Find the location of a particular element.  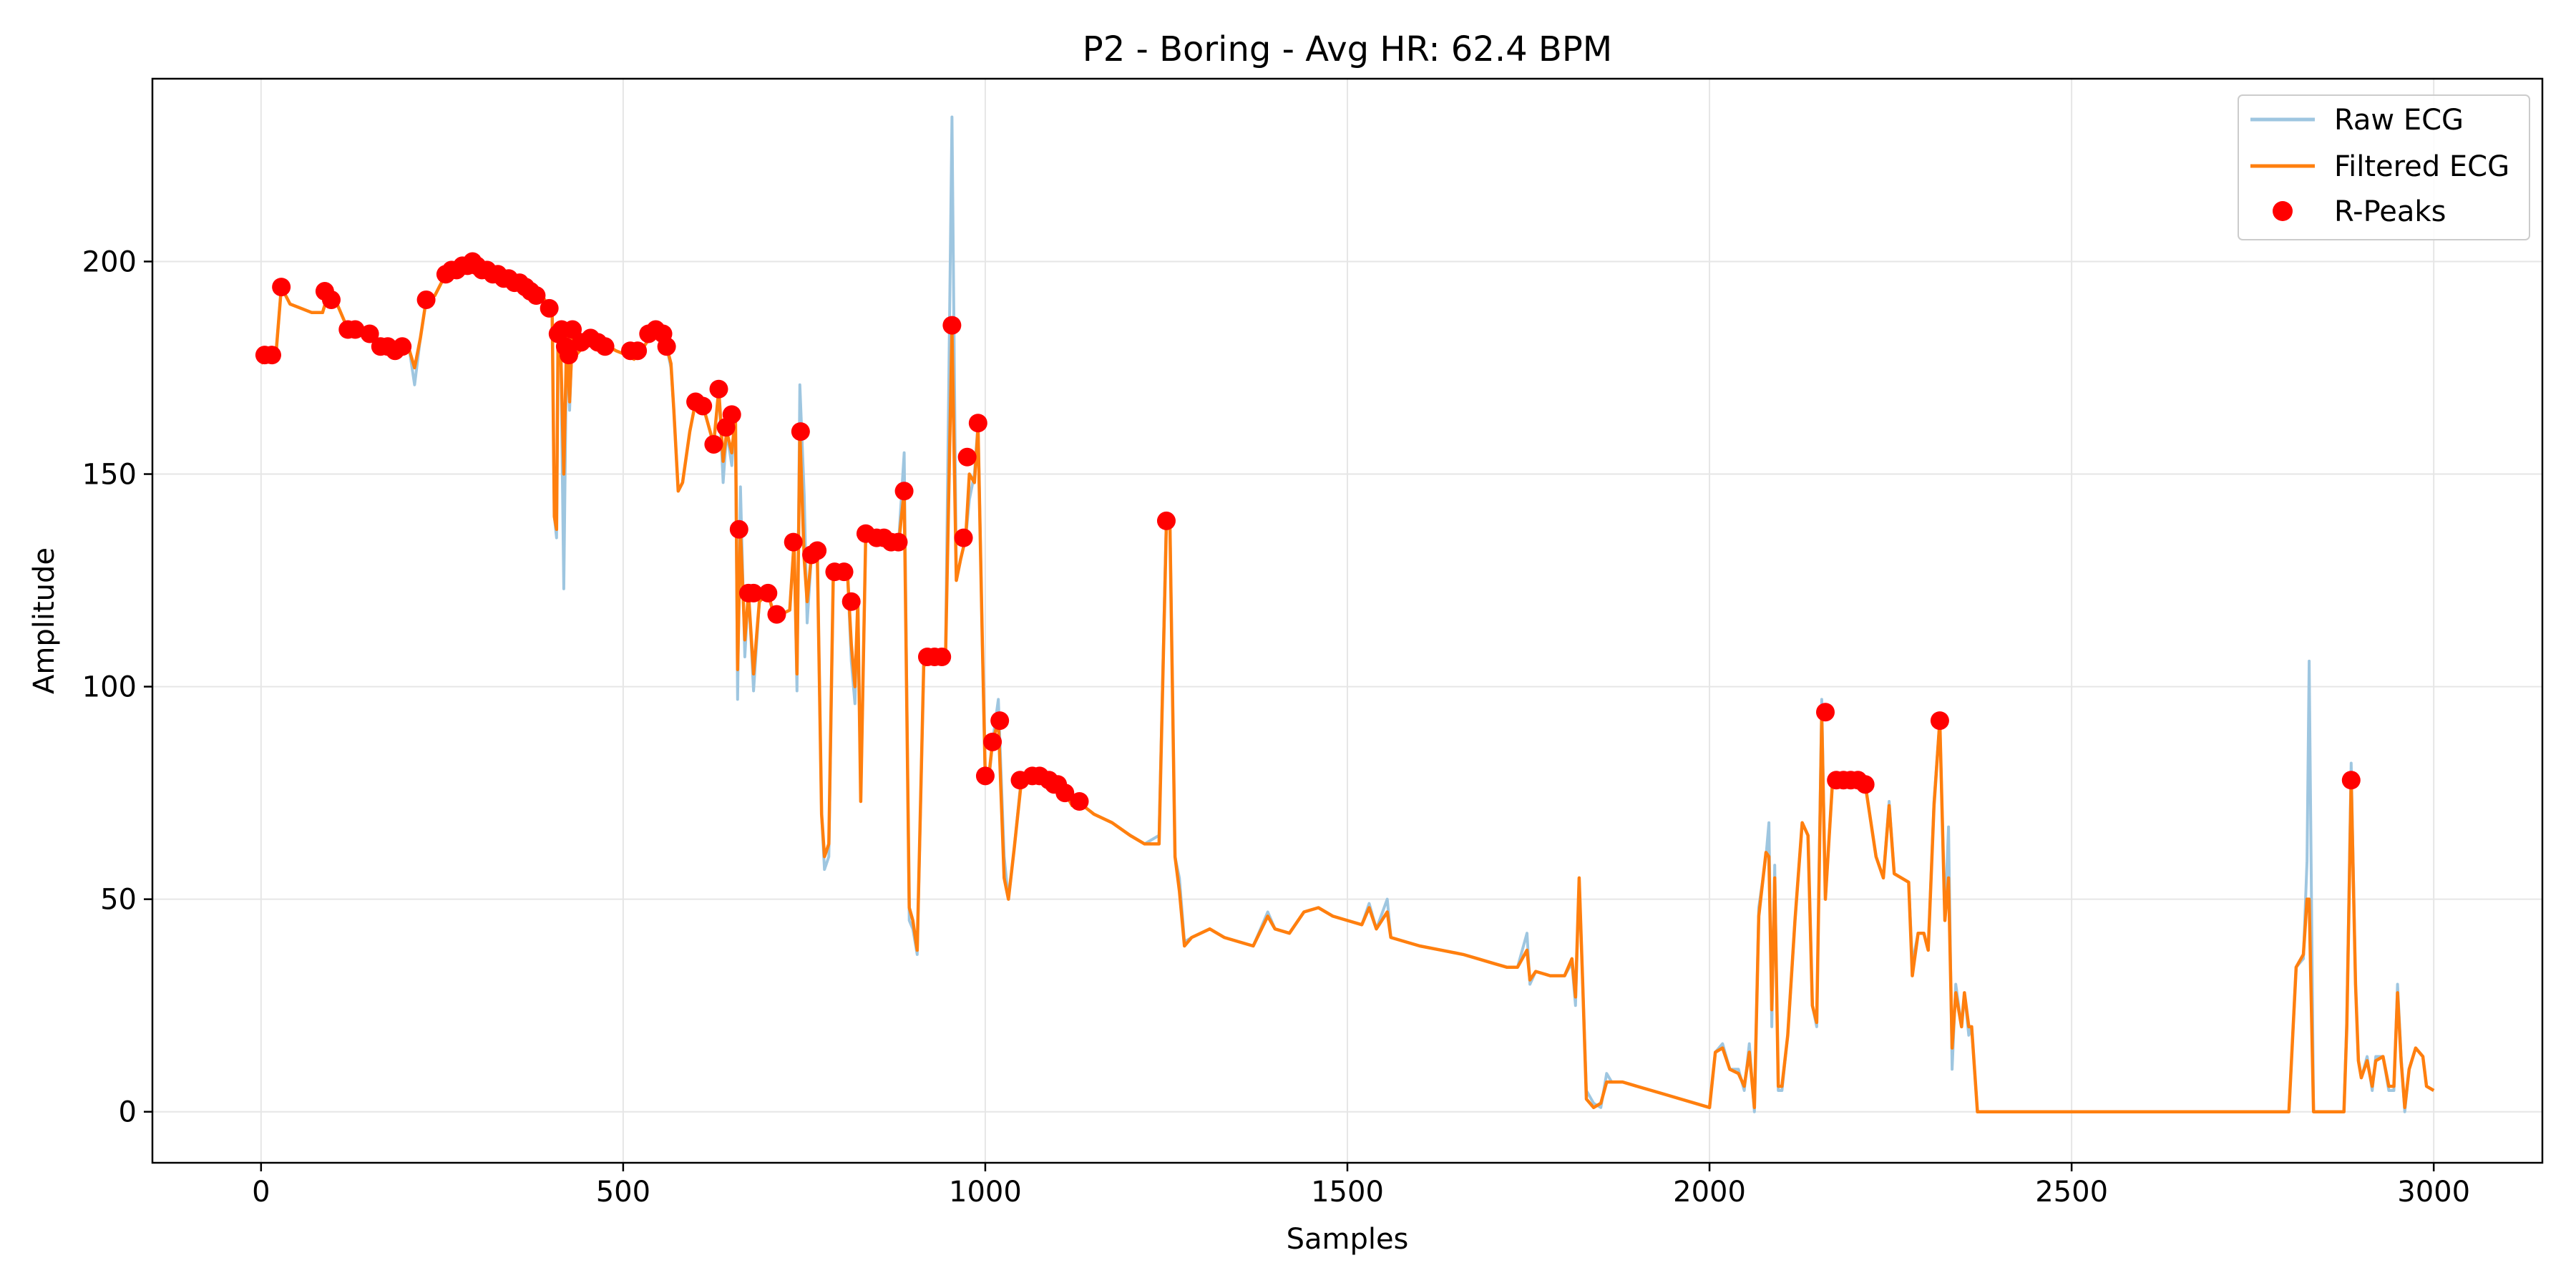

x-tick-label: 500 is located at coordinates (623, 1192).